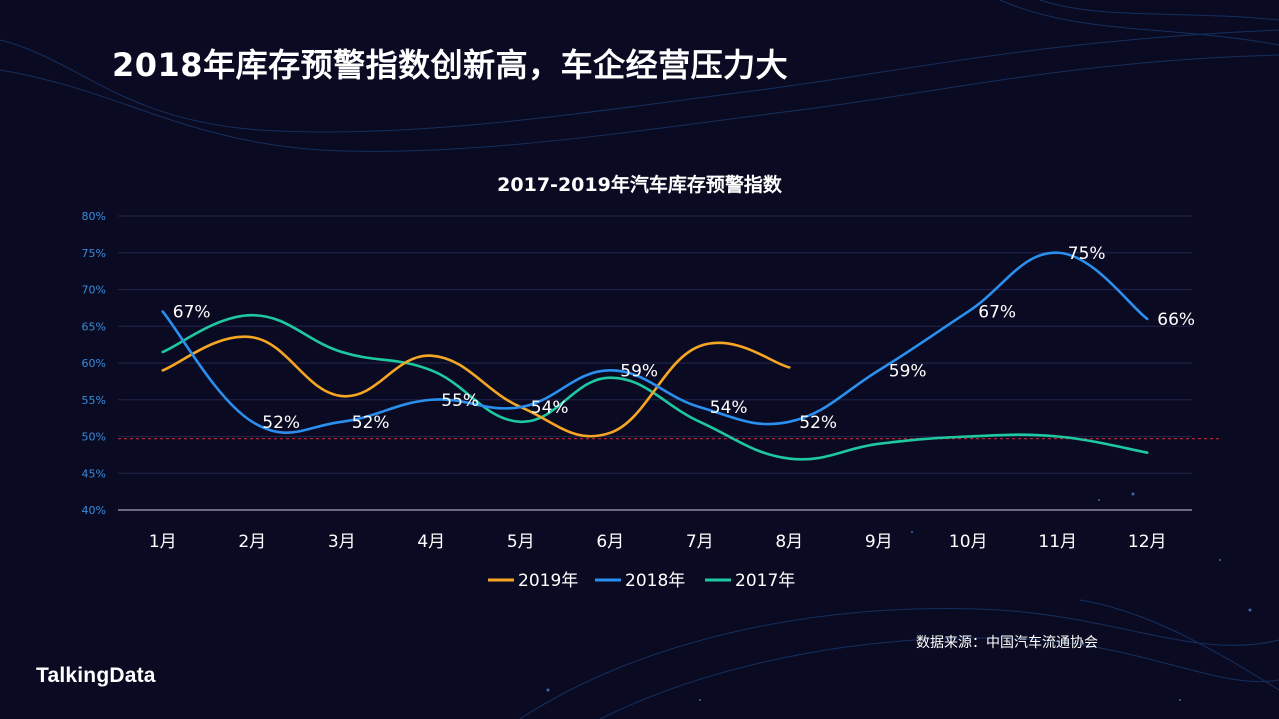 This screenshot has width=1279, height=719. Describe the element at coordinates (94, 216) in the screenshot. I see `y-tick-label: 80%` at that location.